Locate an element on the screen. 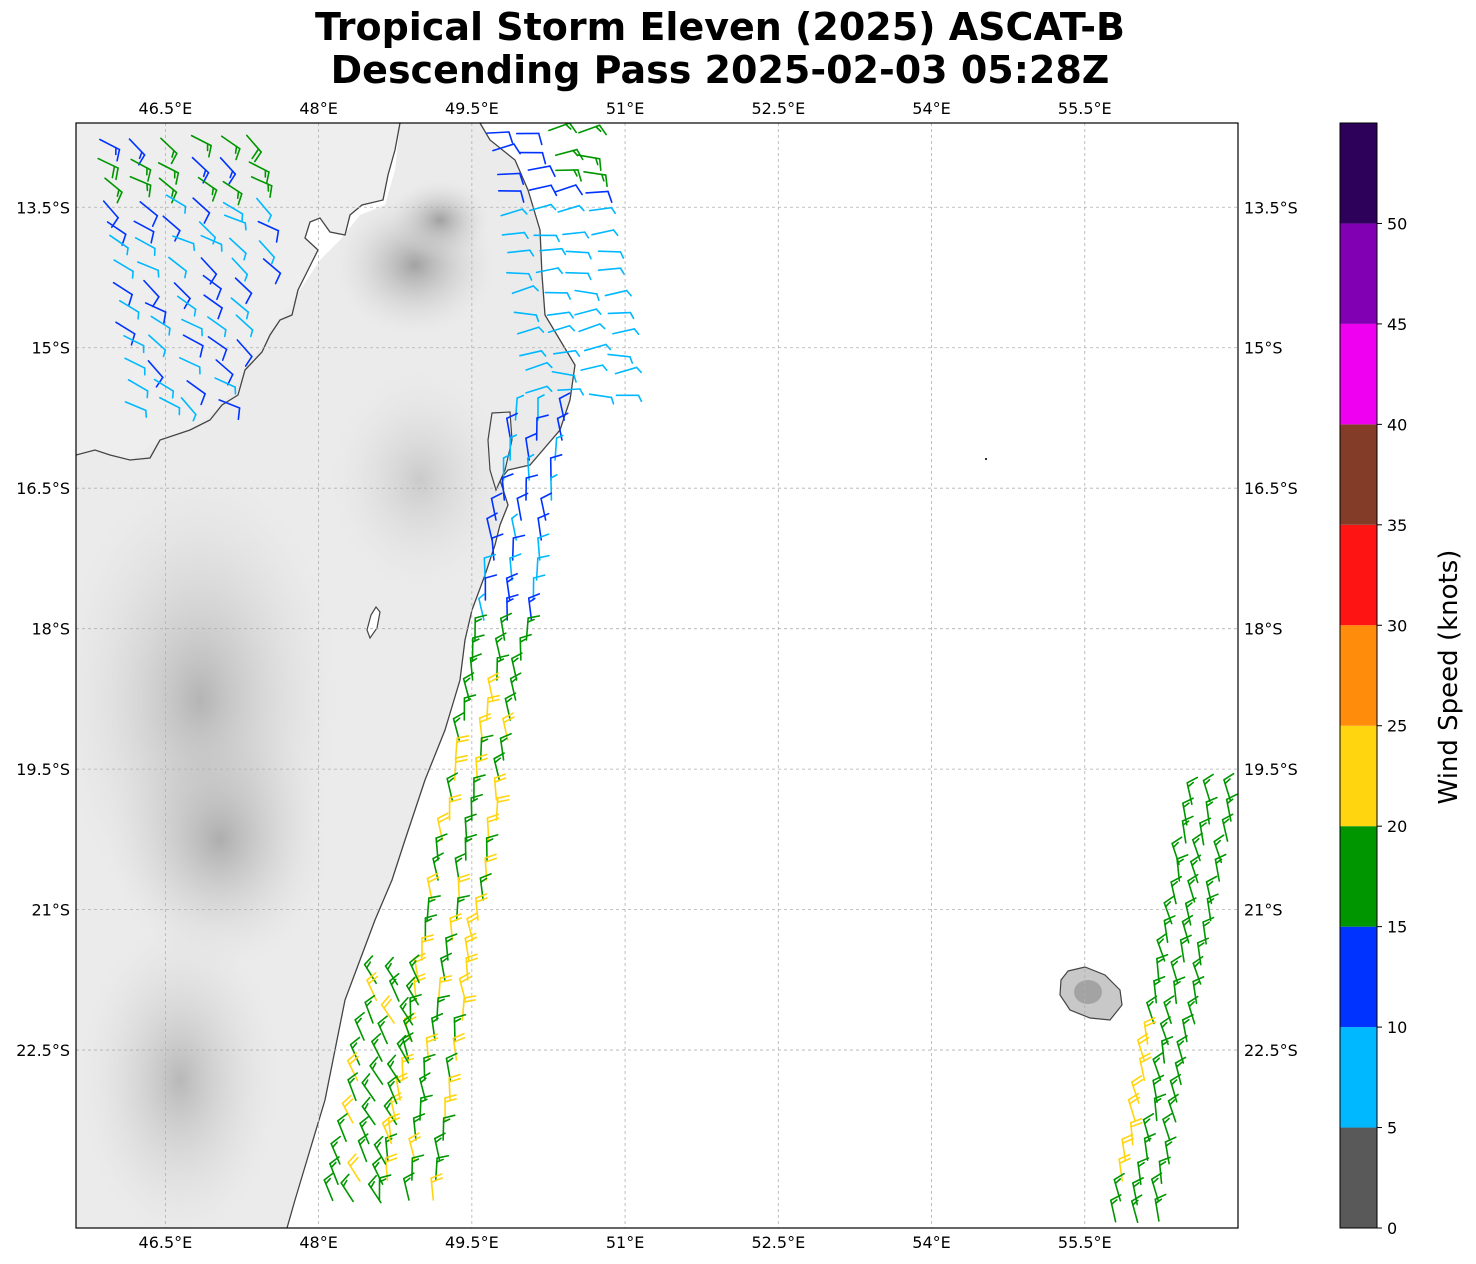 The height and width of the screenshot is (1264, 1476). lat-tick-label-right: 16.5°S is located at coordinates (1271, 488).